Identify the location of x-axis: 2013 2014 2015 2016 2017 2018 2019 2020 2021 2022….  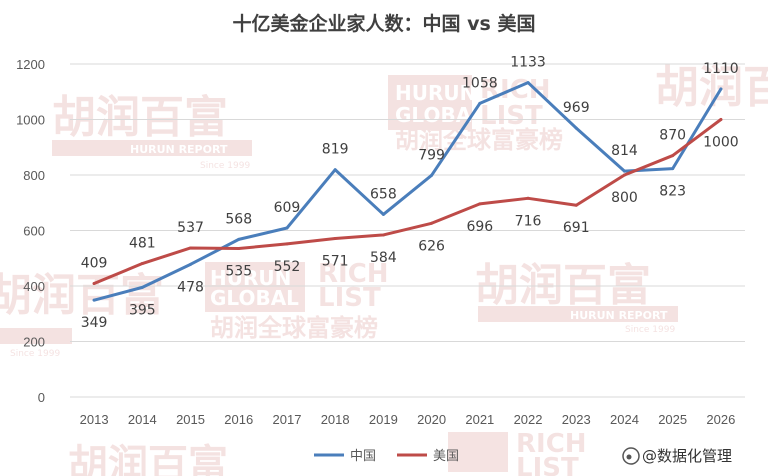
(408, 419).